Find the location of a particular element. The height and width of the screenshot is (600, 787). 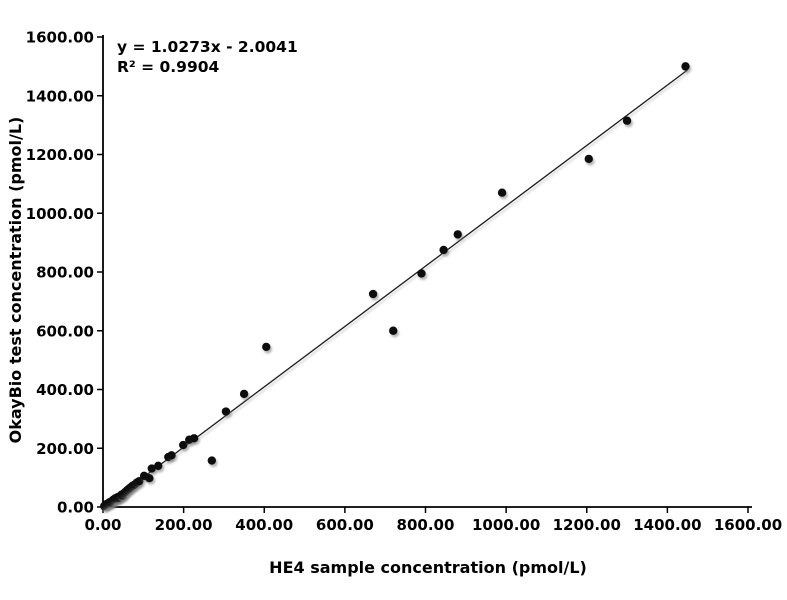

r-squared-text: R² = 0.9904 is located at coordinates (168, 67).